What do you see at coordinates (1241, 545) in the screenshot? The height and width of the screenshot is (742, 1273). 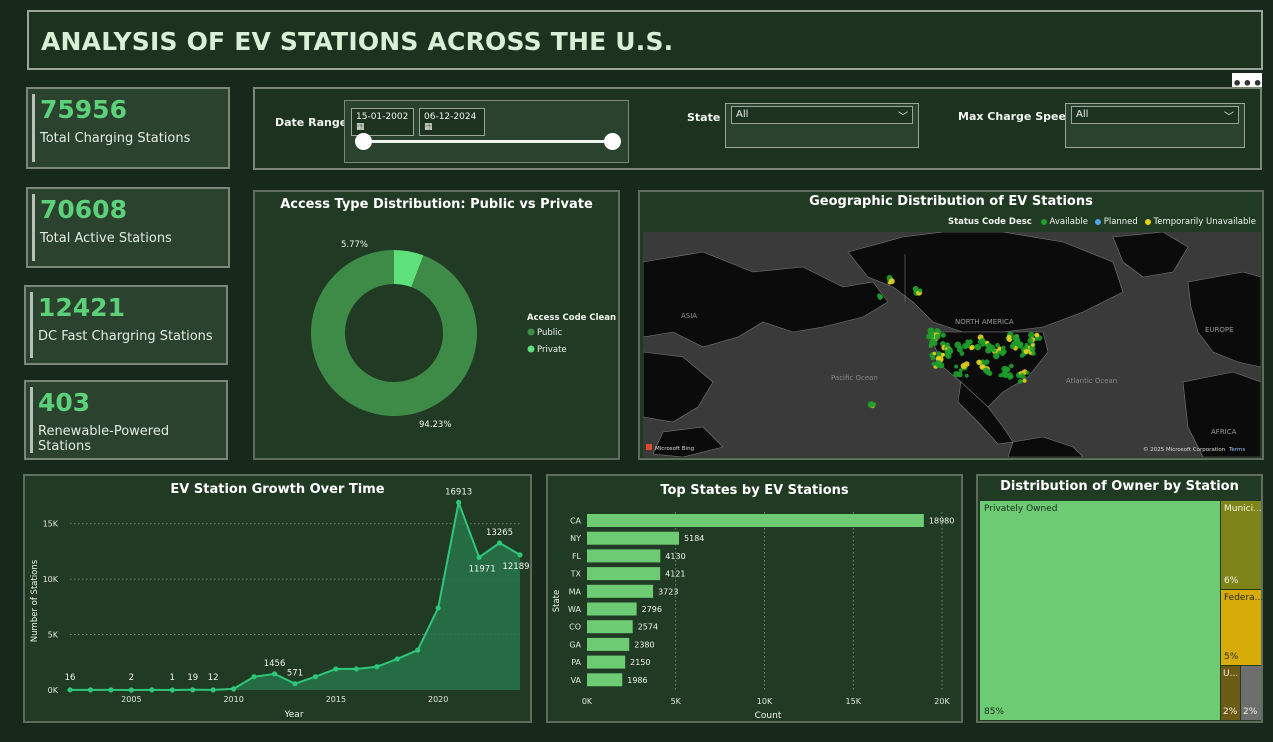 I see `treemap-tile-municipal: Munici... 6%` at bounding box center [1241, 545].